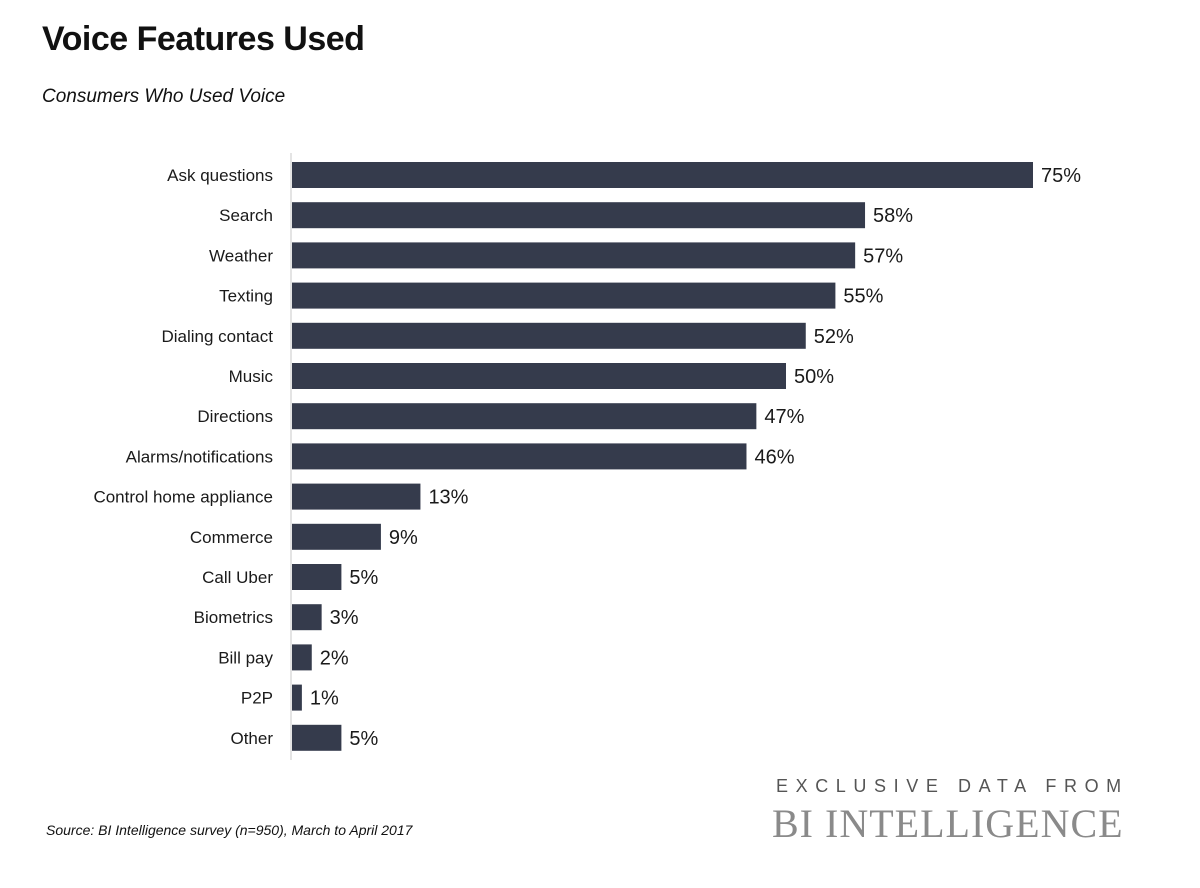  I want to click on category-label: Ask questions, so click(220, 175).